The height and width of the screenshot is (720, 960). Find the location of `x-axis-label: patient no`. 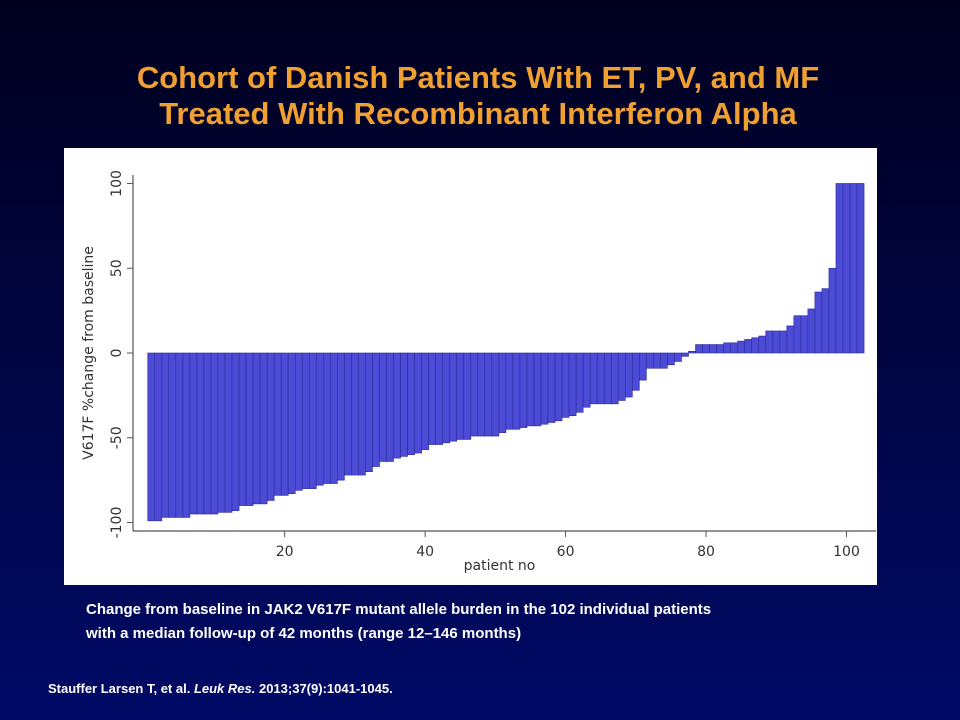

x-axis-label: patient no is located at coordinates (500, 566).